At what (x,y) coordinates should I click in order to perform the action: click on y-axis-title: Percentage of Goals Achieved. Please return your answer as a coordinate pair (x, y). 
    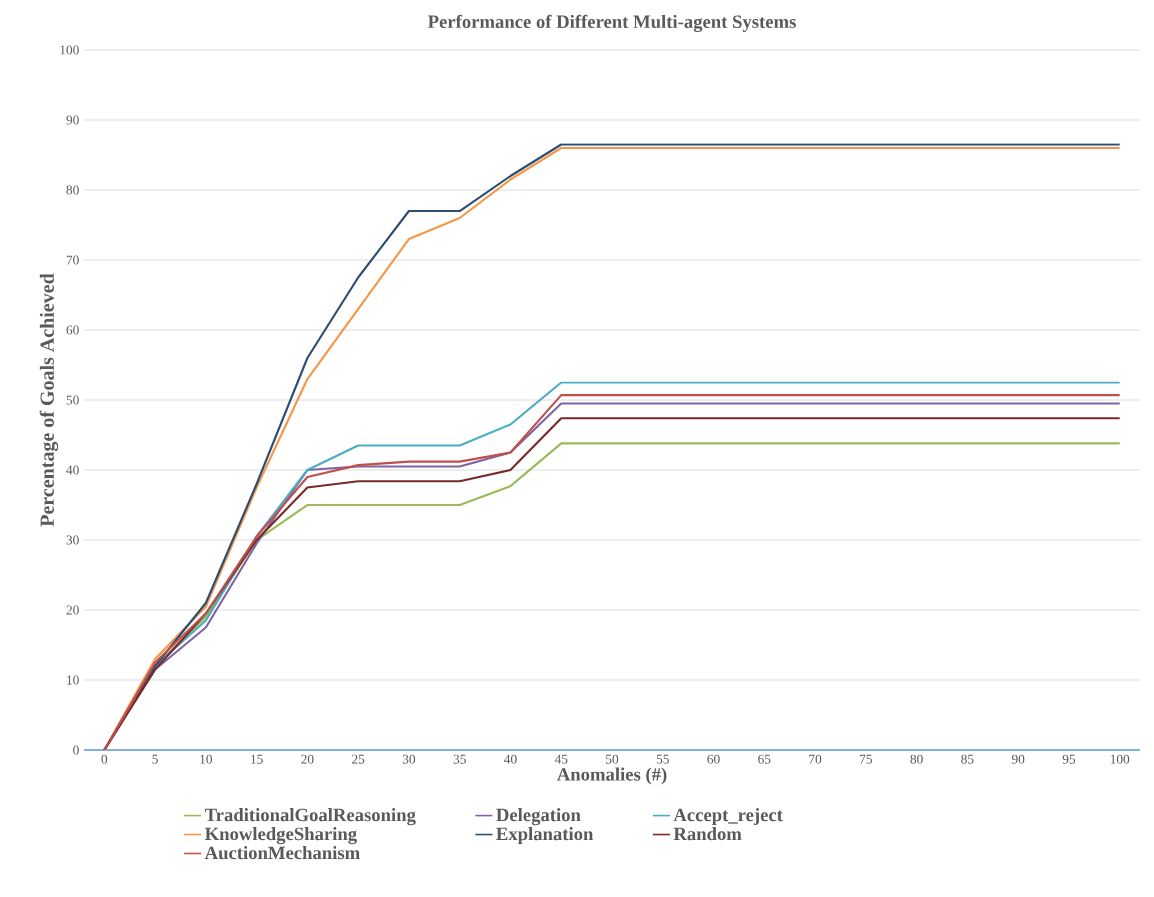
    Looking at the image, I should click on (49, 400).